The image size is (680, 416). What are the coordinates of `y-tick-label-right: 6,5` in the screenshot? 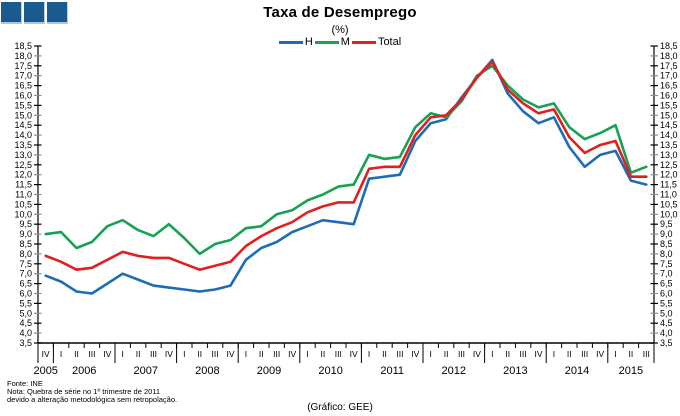 It's located at (666, 284).